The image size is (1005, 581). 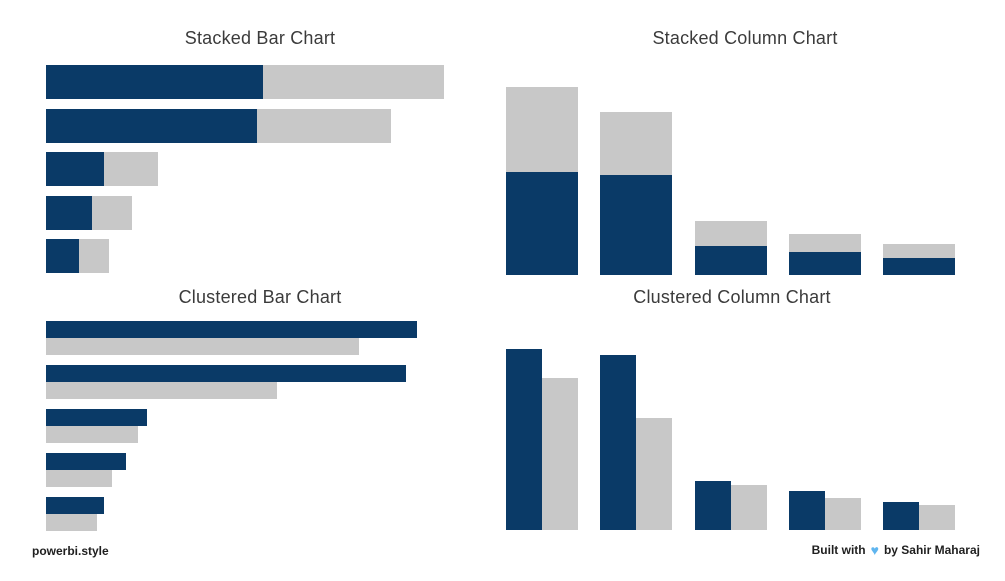 What do you see at coordinates (731, 181) in the screenshot?
I see `stacked-column-chart-plot` at bounding box center [731, 181].